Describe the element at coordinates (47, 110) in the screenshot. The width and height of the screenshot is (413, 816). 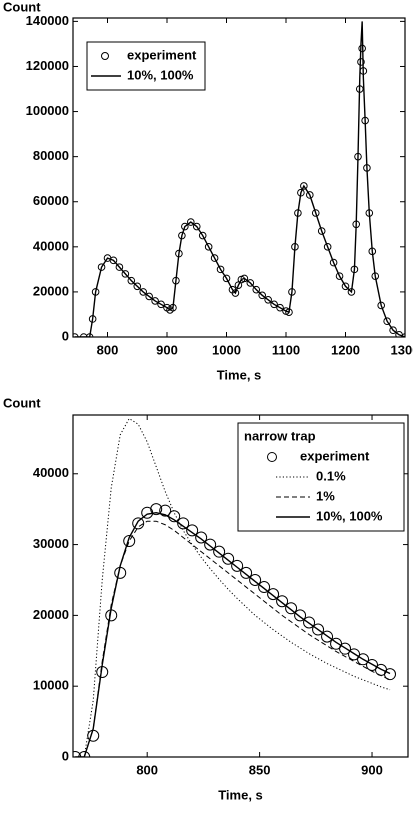
I see `y-tick-label: 100000` at that location.